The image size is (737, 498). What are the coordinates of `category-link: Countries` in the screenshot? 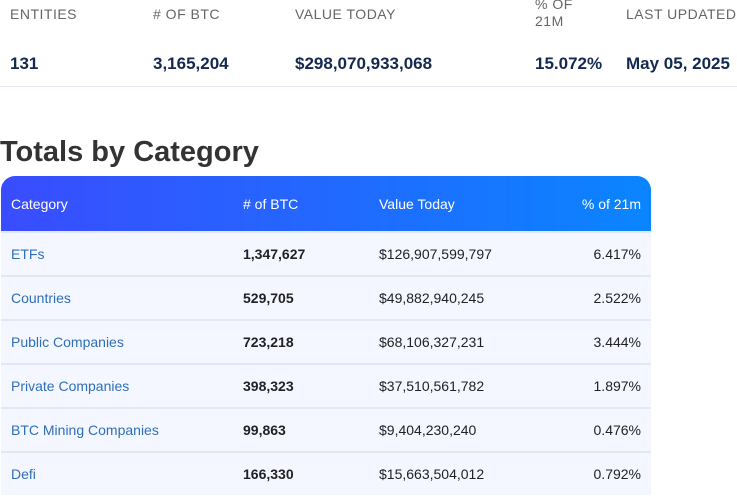 It's located at (41, 298).